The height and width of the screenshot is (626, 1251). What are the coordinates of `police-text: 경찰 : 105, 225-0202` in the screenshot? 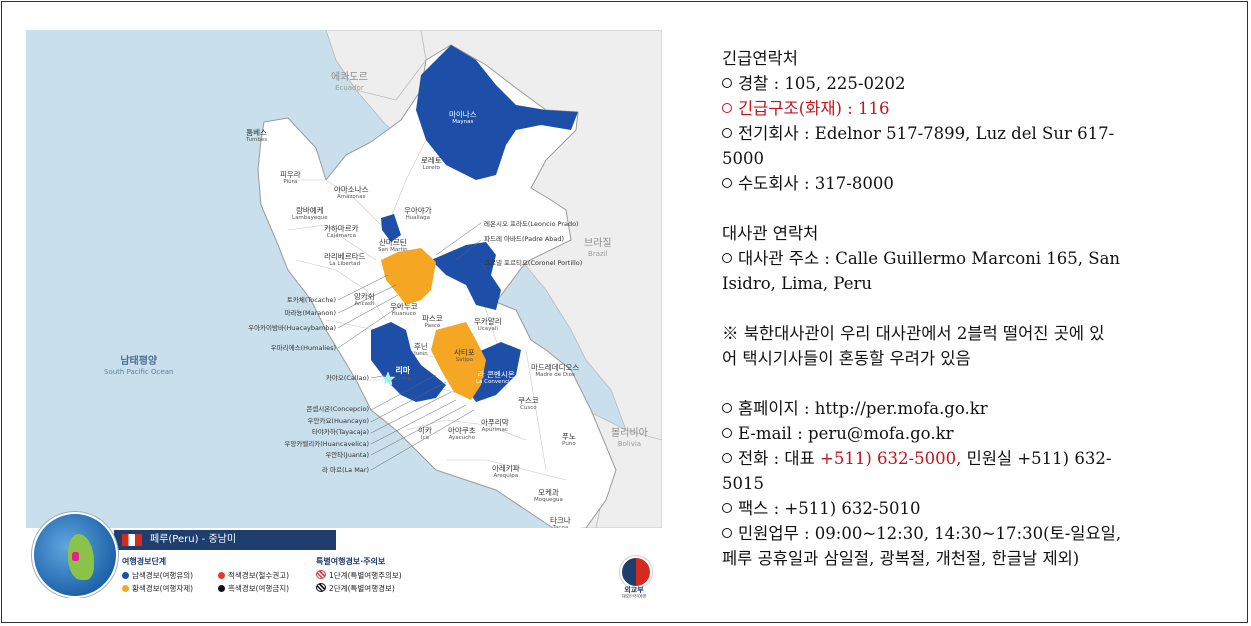 It's located at (822, 83).